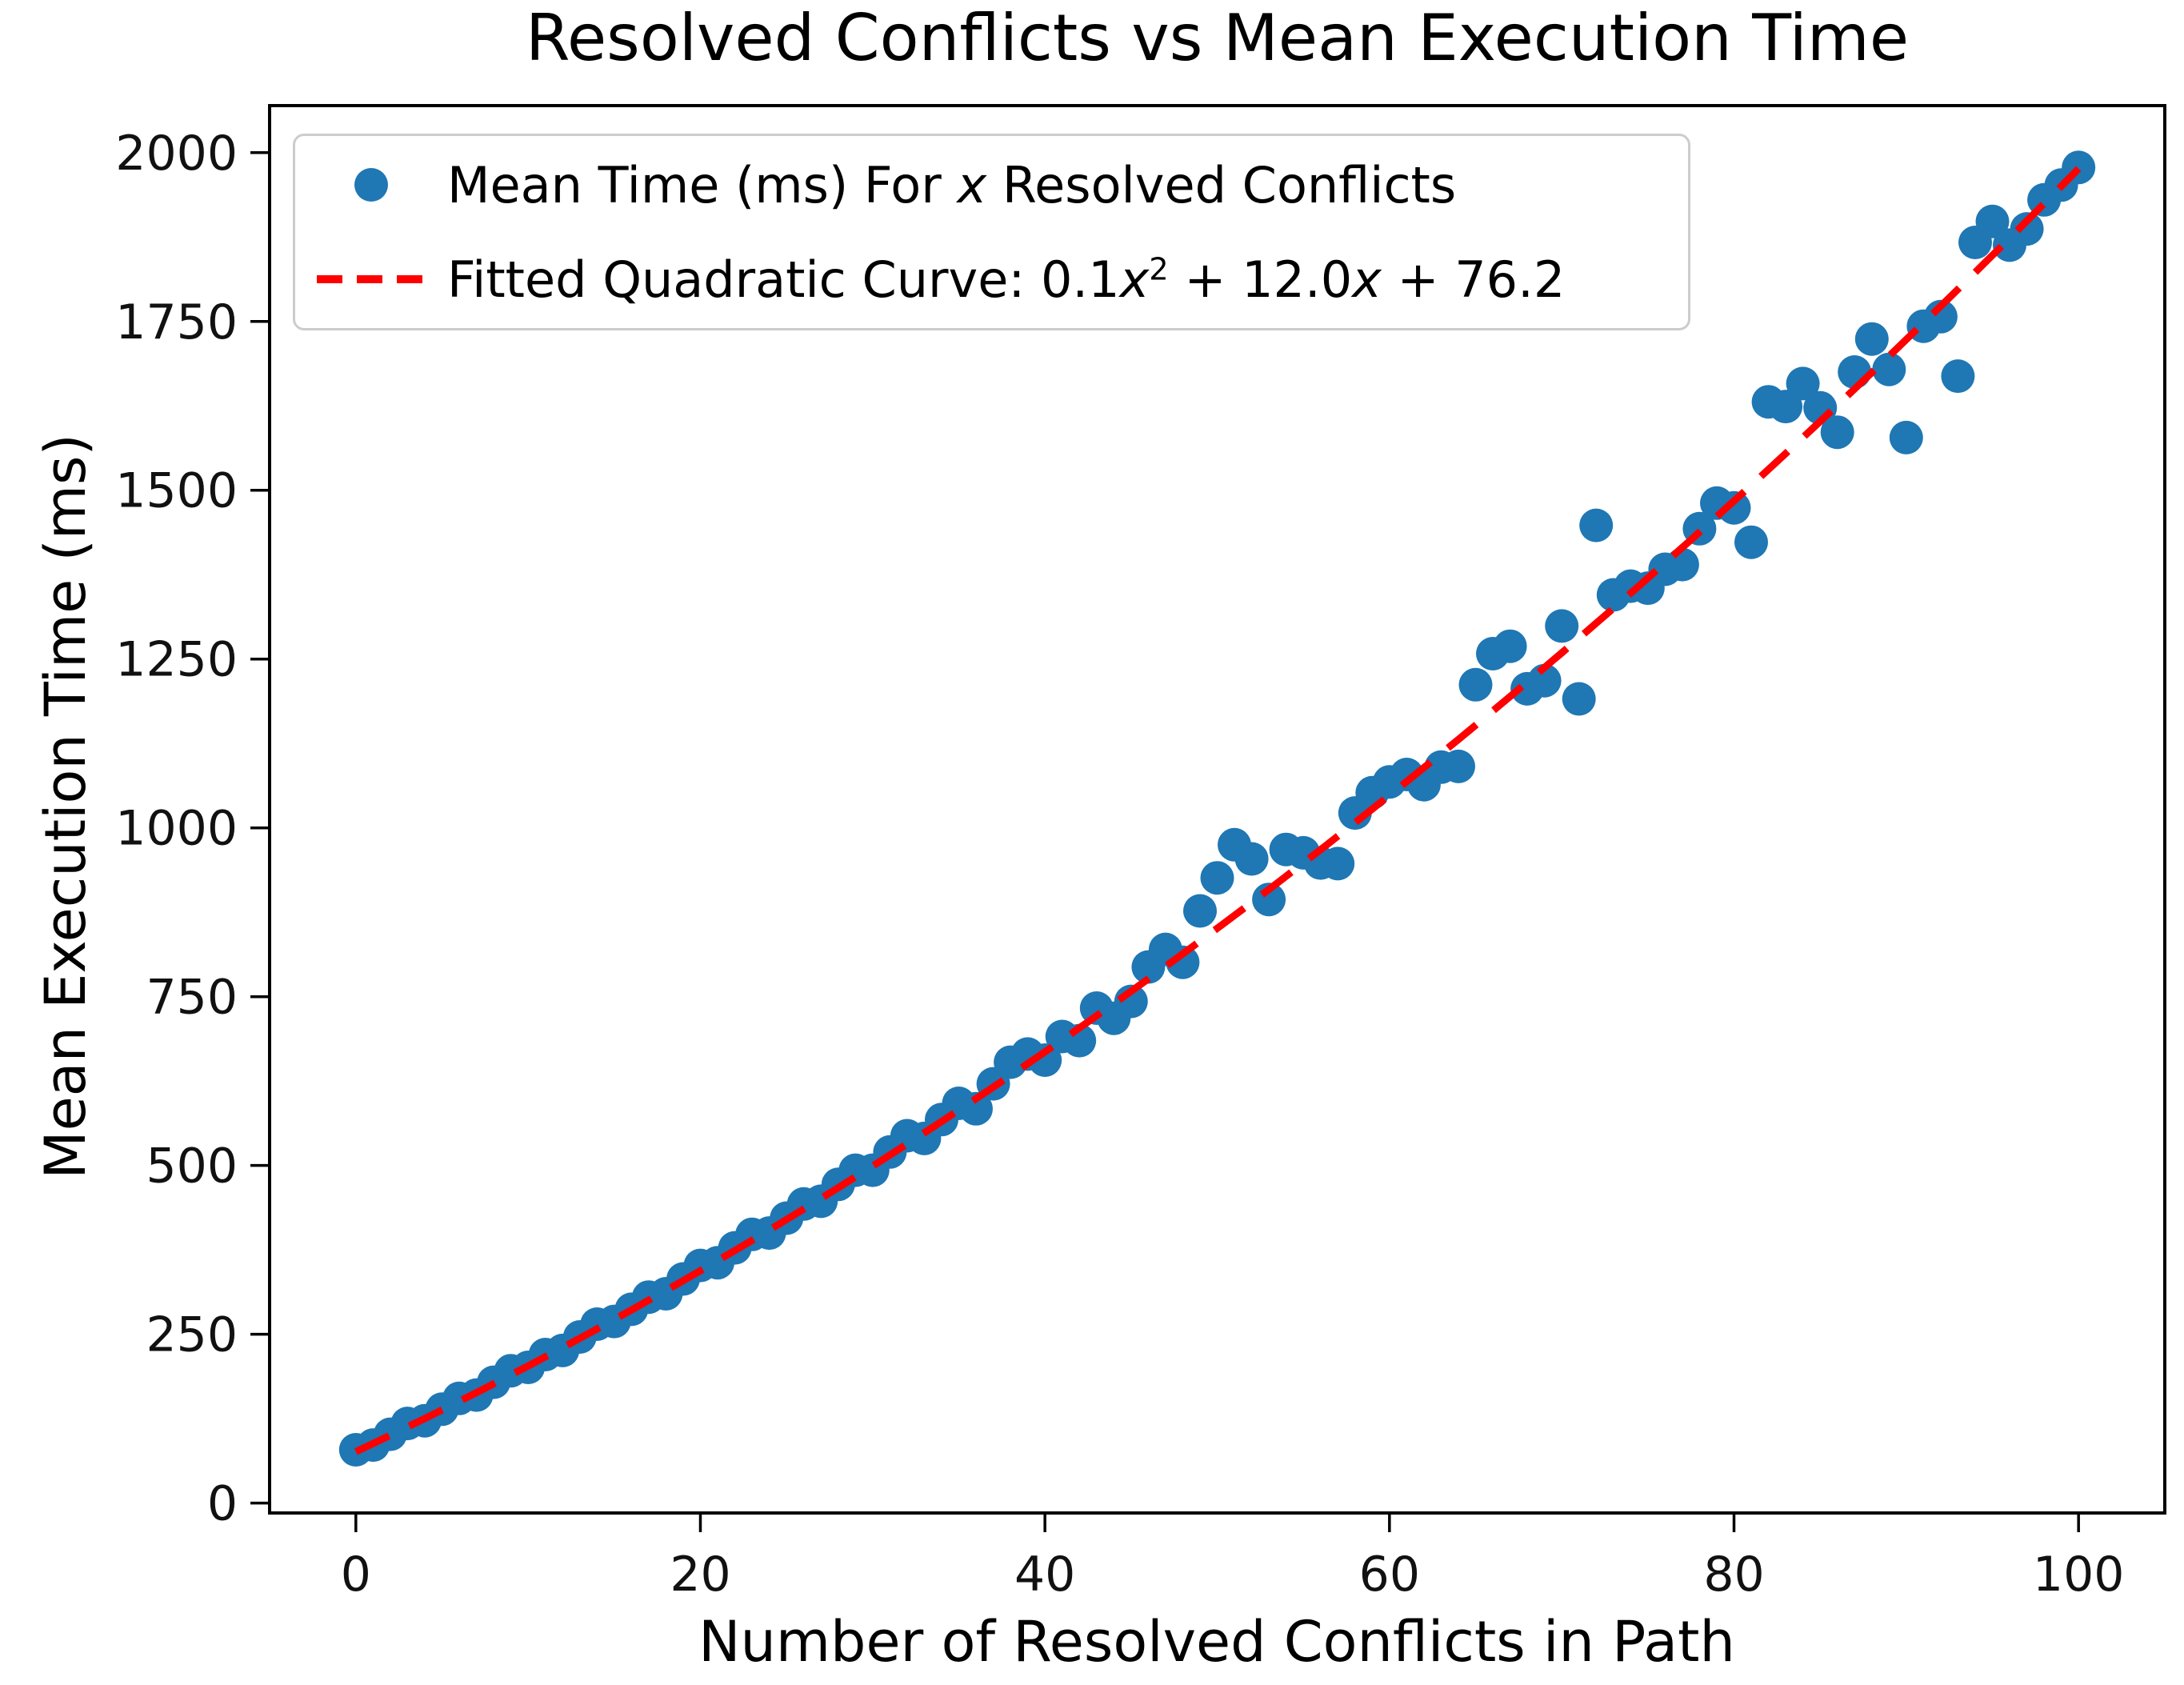  What do you see at coordinates (1733, 1575) in the screenshot?
I see `x-tick-label: 80` at bounding box center [1733, 1575].